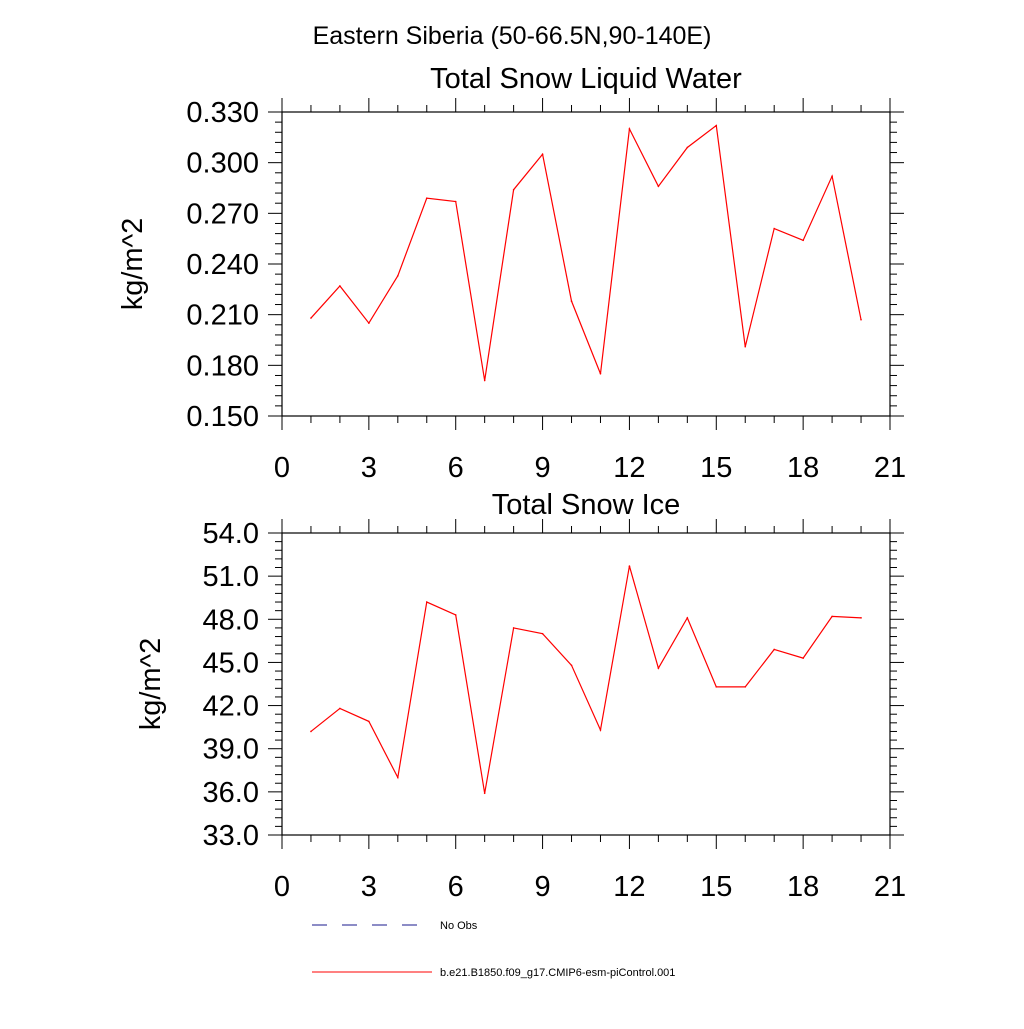 This screenshot has height=1029, width=1024. I want to click on y-tick-label: 33.0, so click(231, 836).